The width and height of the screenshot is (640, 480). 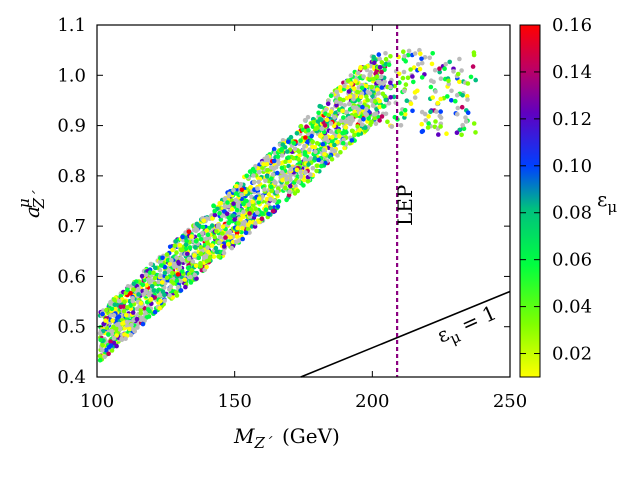 What do you see at coordinates (71, 25) in the screenshot?
I see `y-tick-label: 1.1` at bounding box center [71, 25].